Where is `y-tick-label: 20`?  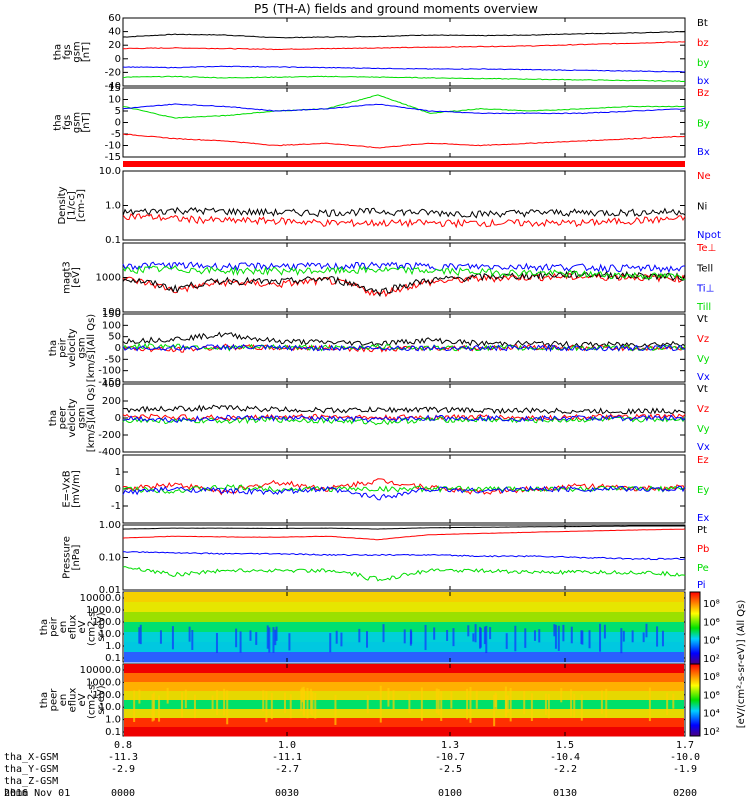
y-tick-label: 20 is located at coordinates (114, 45).